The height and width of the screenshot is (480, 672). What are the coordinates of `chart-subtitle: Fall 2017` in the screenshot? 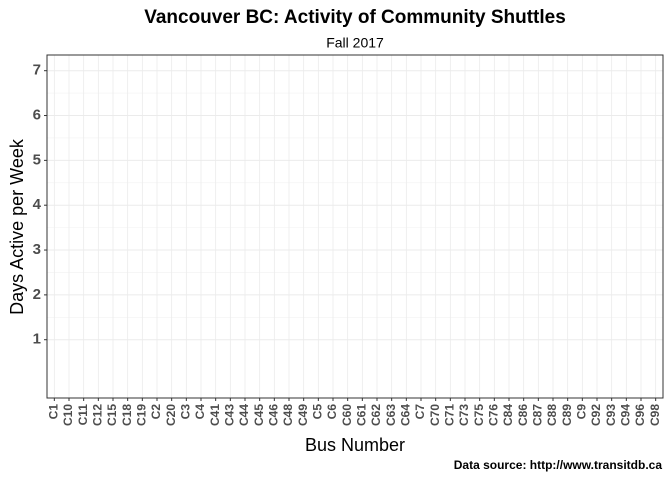 It's located at (355, 43).